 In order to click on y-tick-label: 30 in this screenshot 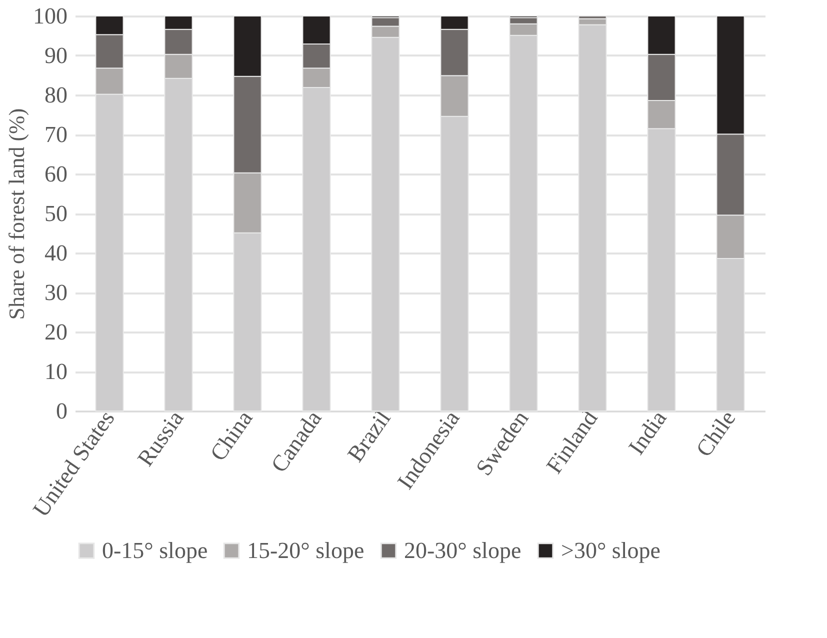, I will do `click(56, 292)`.